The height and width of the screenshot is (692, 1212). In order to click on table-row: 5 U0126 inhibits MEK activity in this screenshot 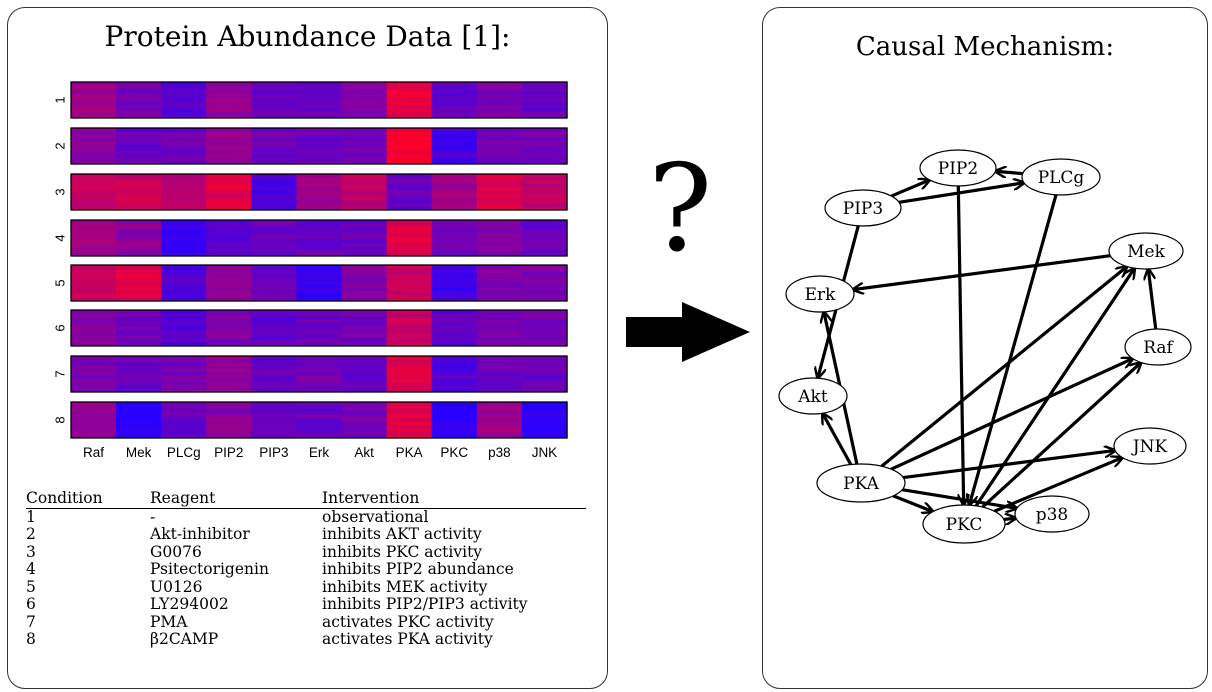, I will do `click(306, 587)`.